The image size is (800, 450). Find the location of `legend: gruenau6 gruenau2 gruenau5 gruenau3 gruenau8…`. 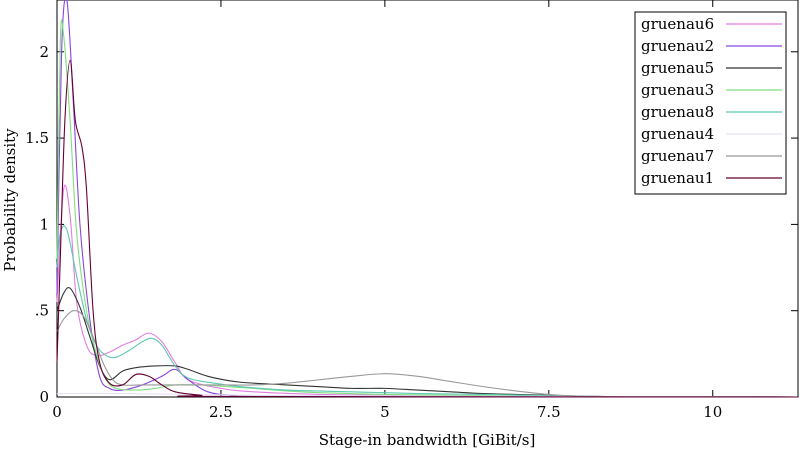

legend: gruenau6 gruenau2 gruenau5 gruenau3 gruenau8… is located at coordinates (710, 103).